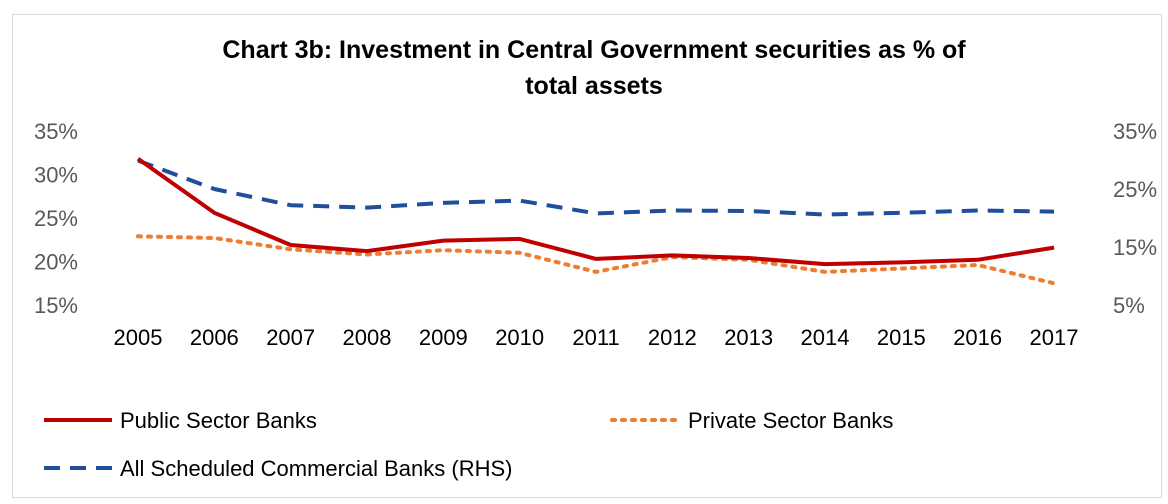 The height and width of the screenshot is (504, 1168). I want to click on y-axis-left: 35% 30% 25% 20% 15%, so click(56, 218).